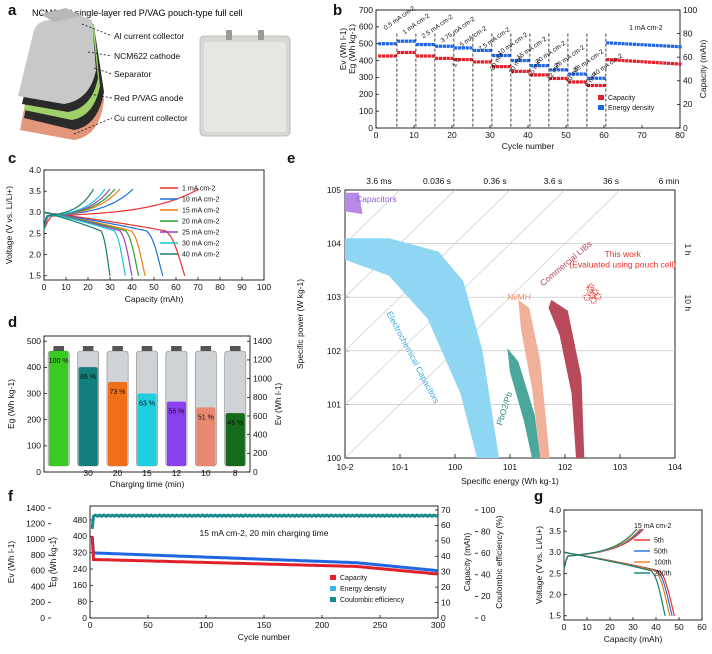 Image resolution: width=712 pixels, height=654 pixels. I want to click on chart-g-ytick-label: 1.5, so click(555, 616).